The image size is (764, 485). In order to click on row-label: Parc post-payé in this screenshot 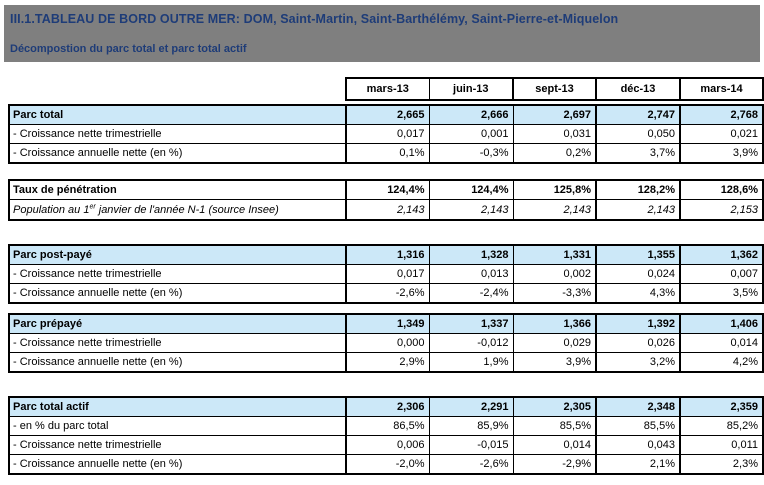, I will do `click(177, 254)`.